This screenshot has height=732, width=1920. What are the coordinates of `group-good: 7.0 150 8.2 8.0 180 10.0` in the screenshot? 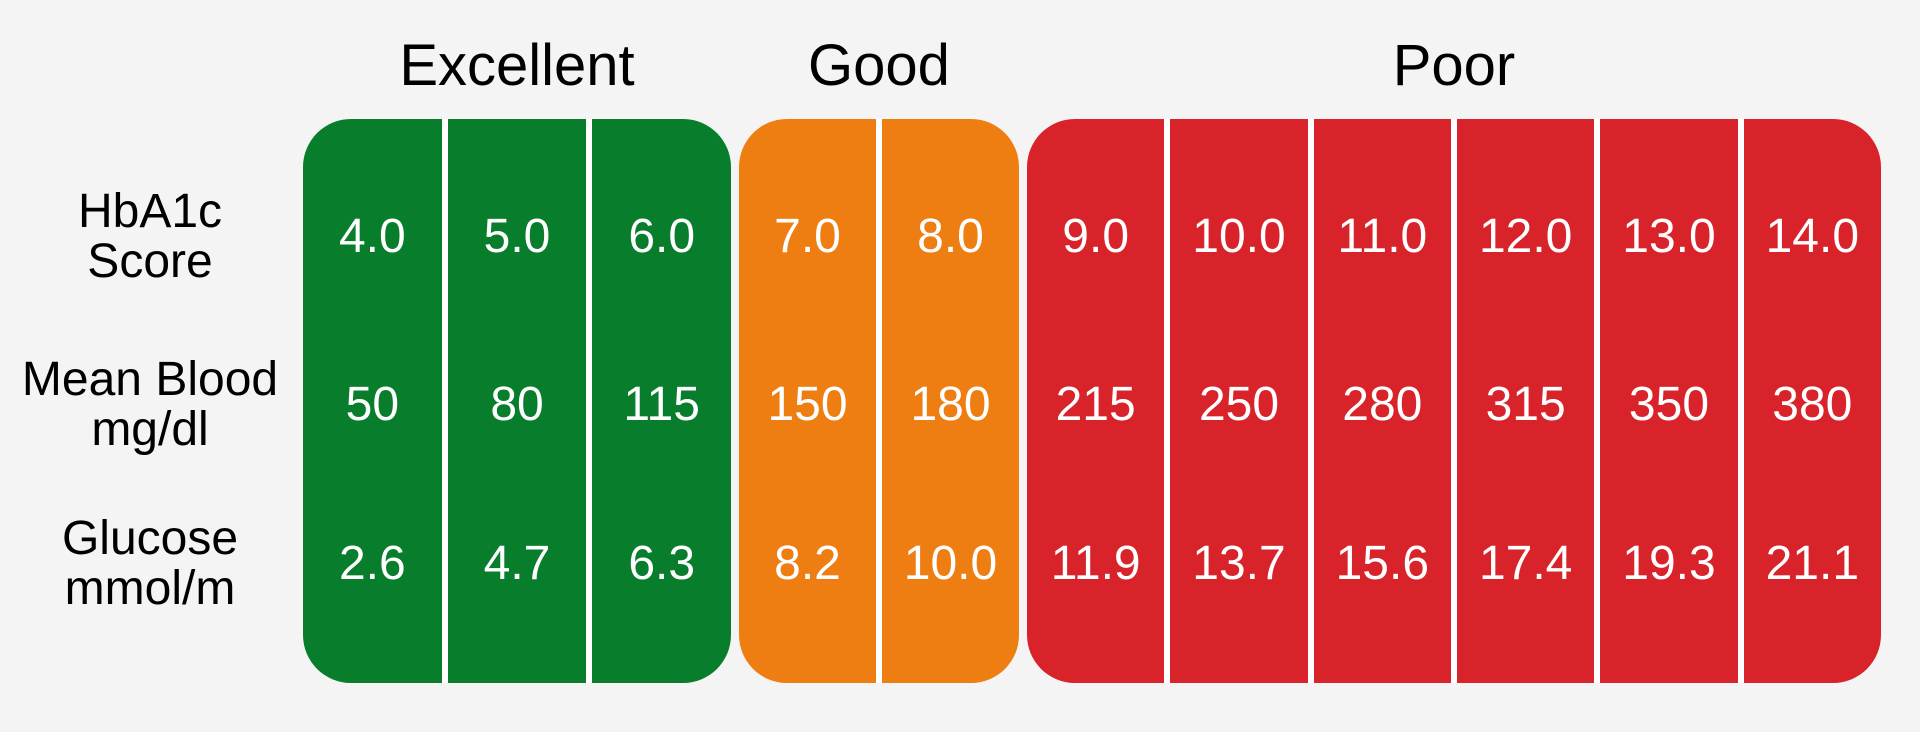 It's located at (879, 401).